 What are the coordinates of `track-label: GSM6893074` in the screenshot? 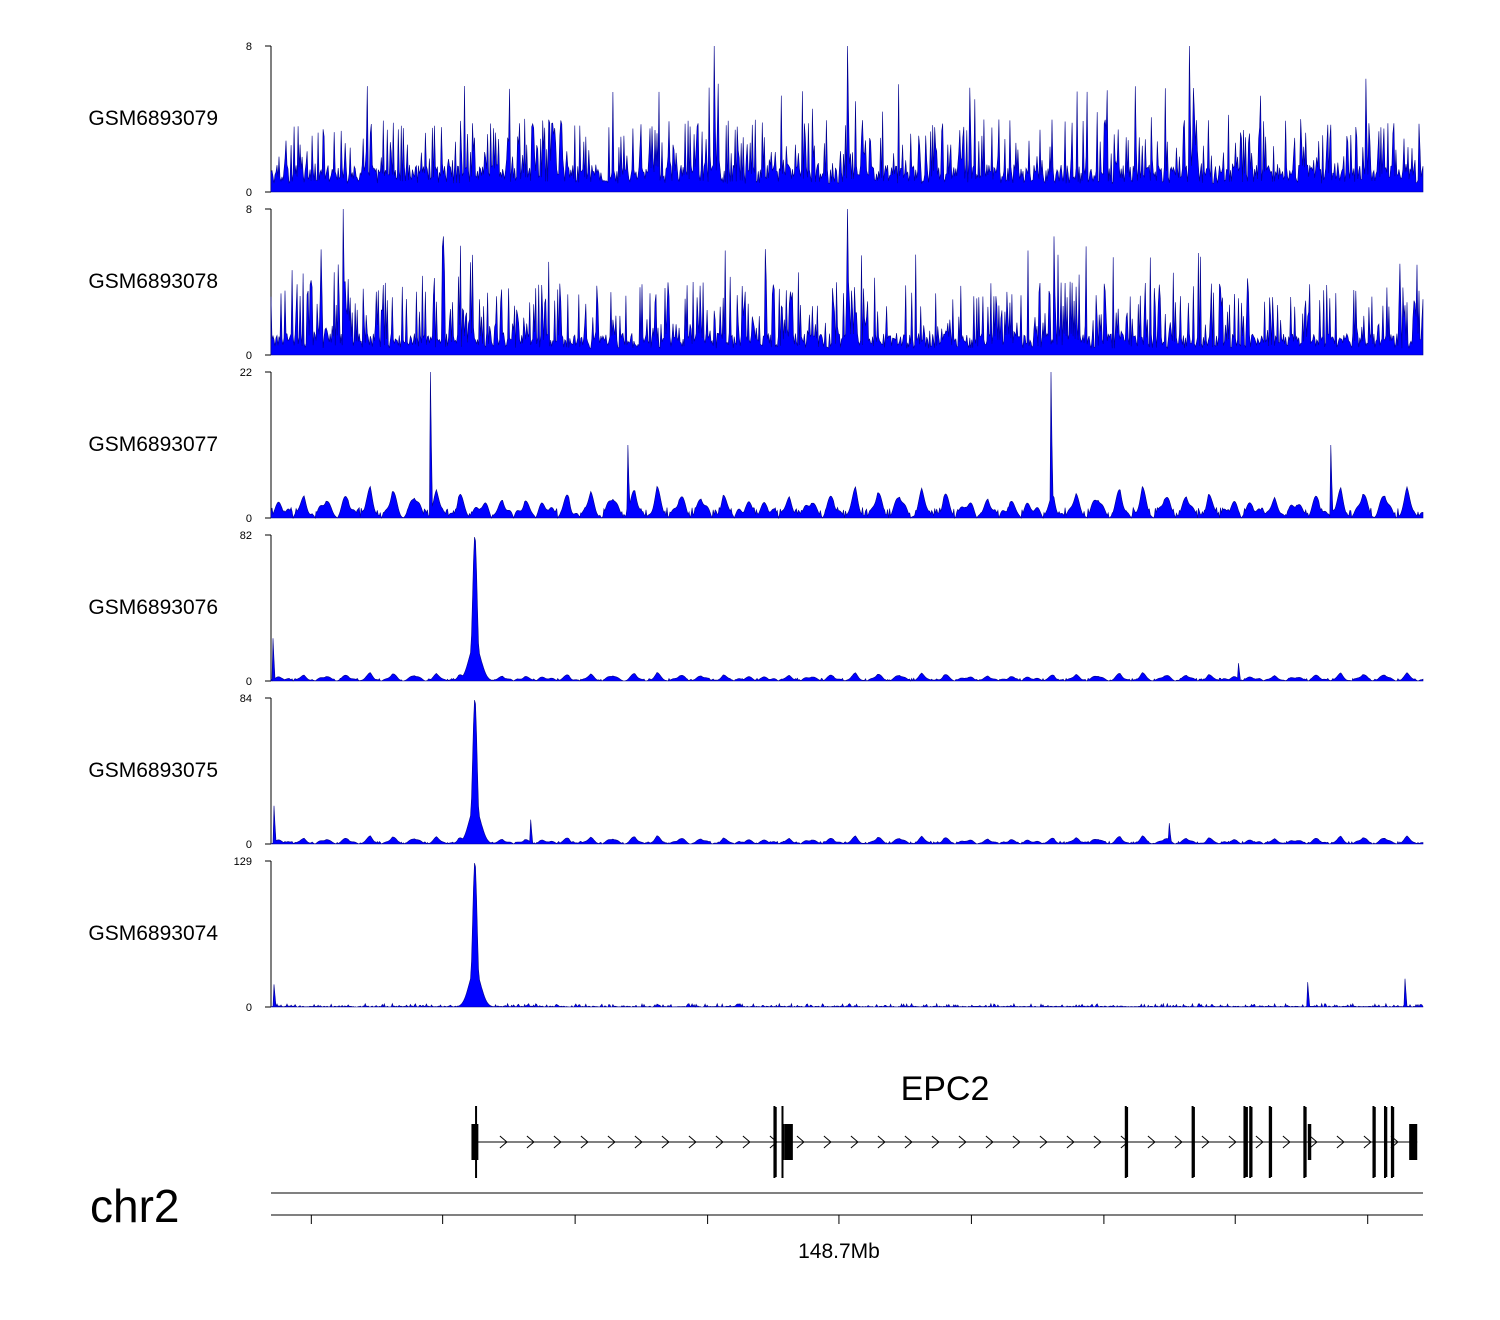 It's located at (153, 933).